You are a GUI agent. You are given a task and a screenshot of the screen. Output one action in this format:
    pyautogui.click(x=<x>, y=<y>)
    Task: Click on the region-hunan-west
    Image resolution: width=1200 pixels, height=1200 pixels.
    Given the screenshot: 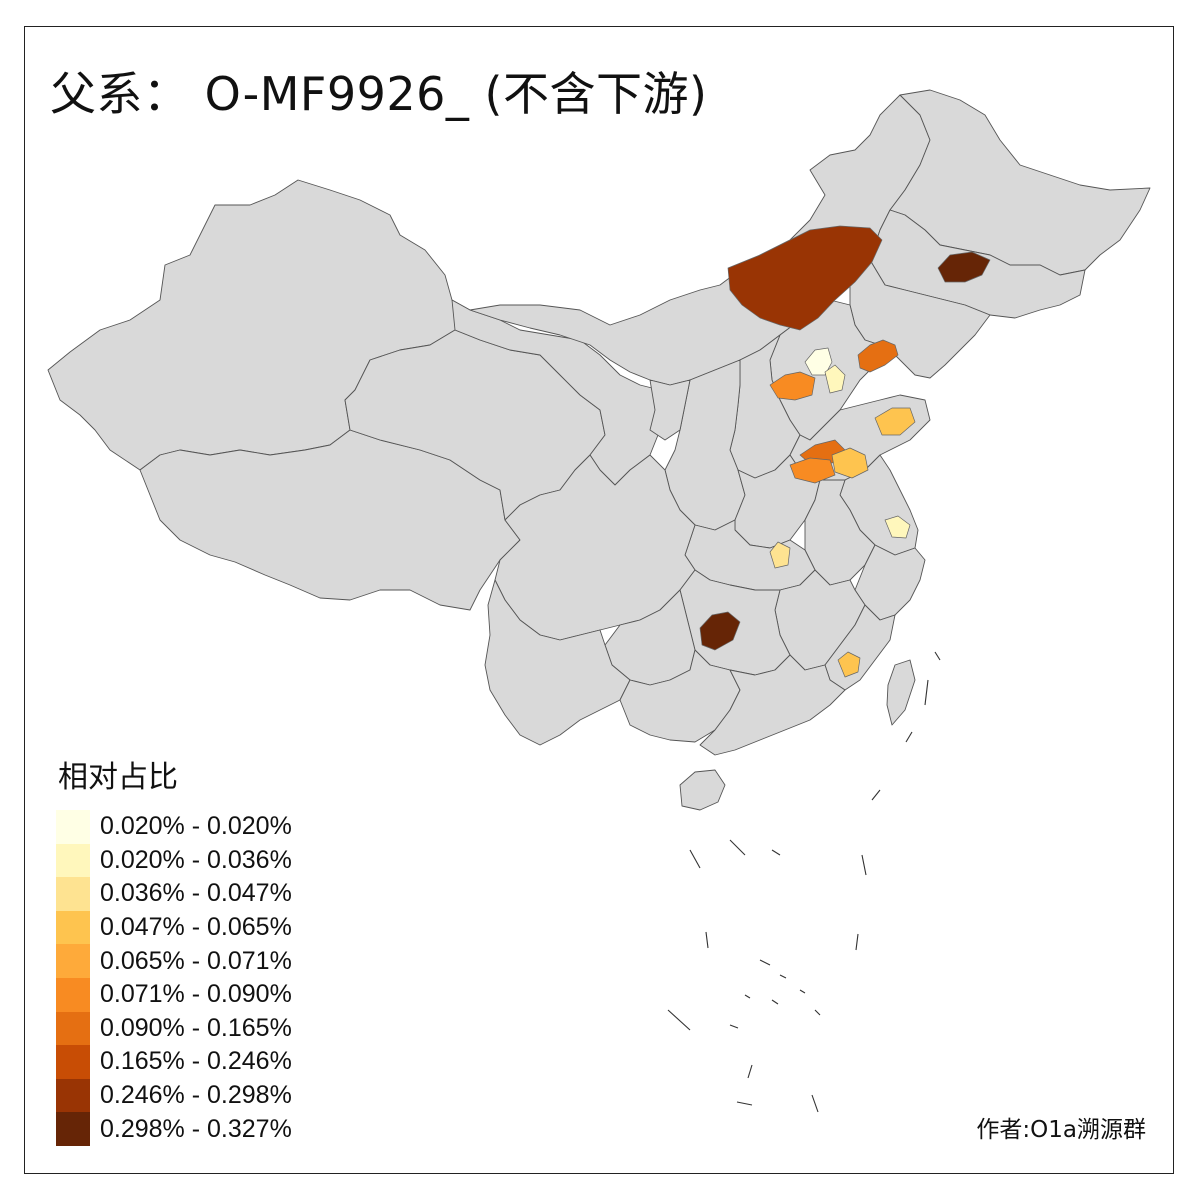 What is the action you would take?
    pyautogui.click(x=720, y=631)
    